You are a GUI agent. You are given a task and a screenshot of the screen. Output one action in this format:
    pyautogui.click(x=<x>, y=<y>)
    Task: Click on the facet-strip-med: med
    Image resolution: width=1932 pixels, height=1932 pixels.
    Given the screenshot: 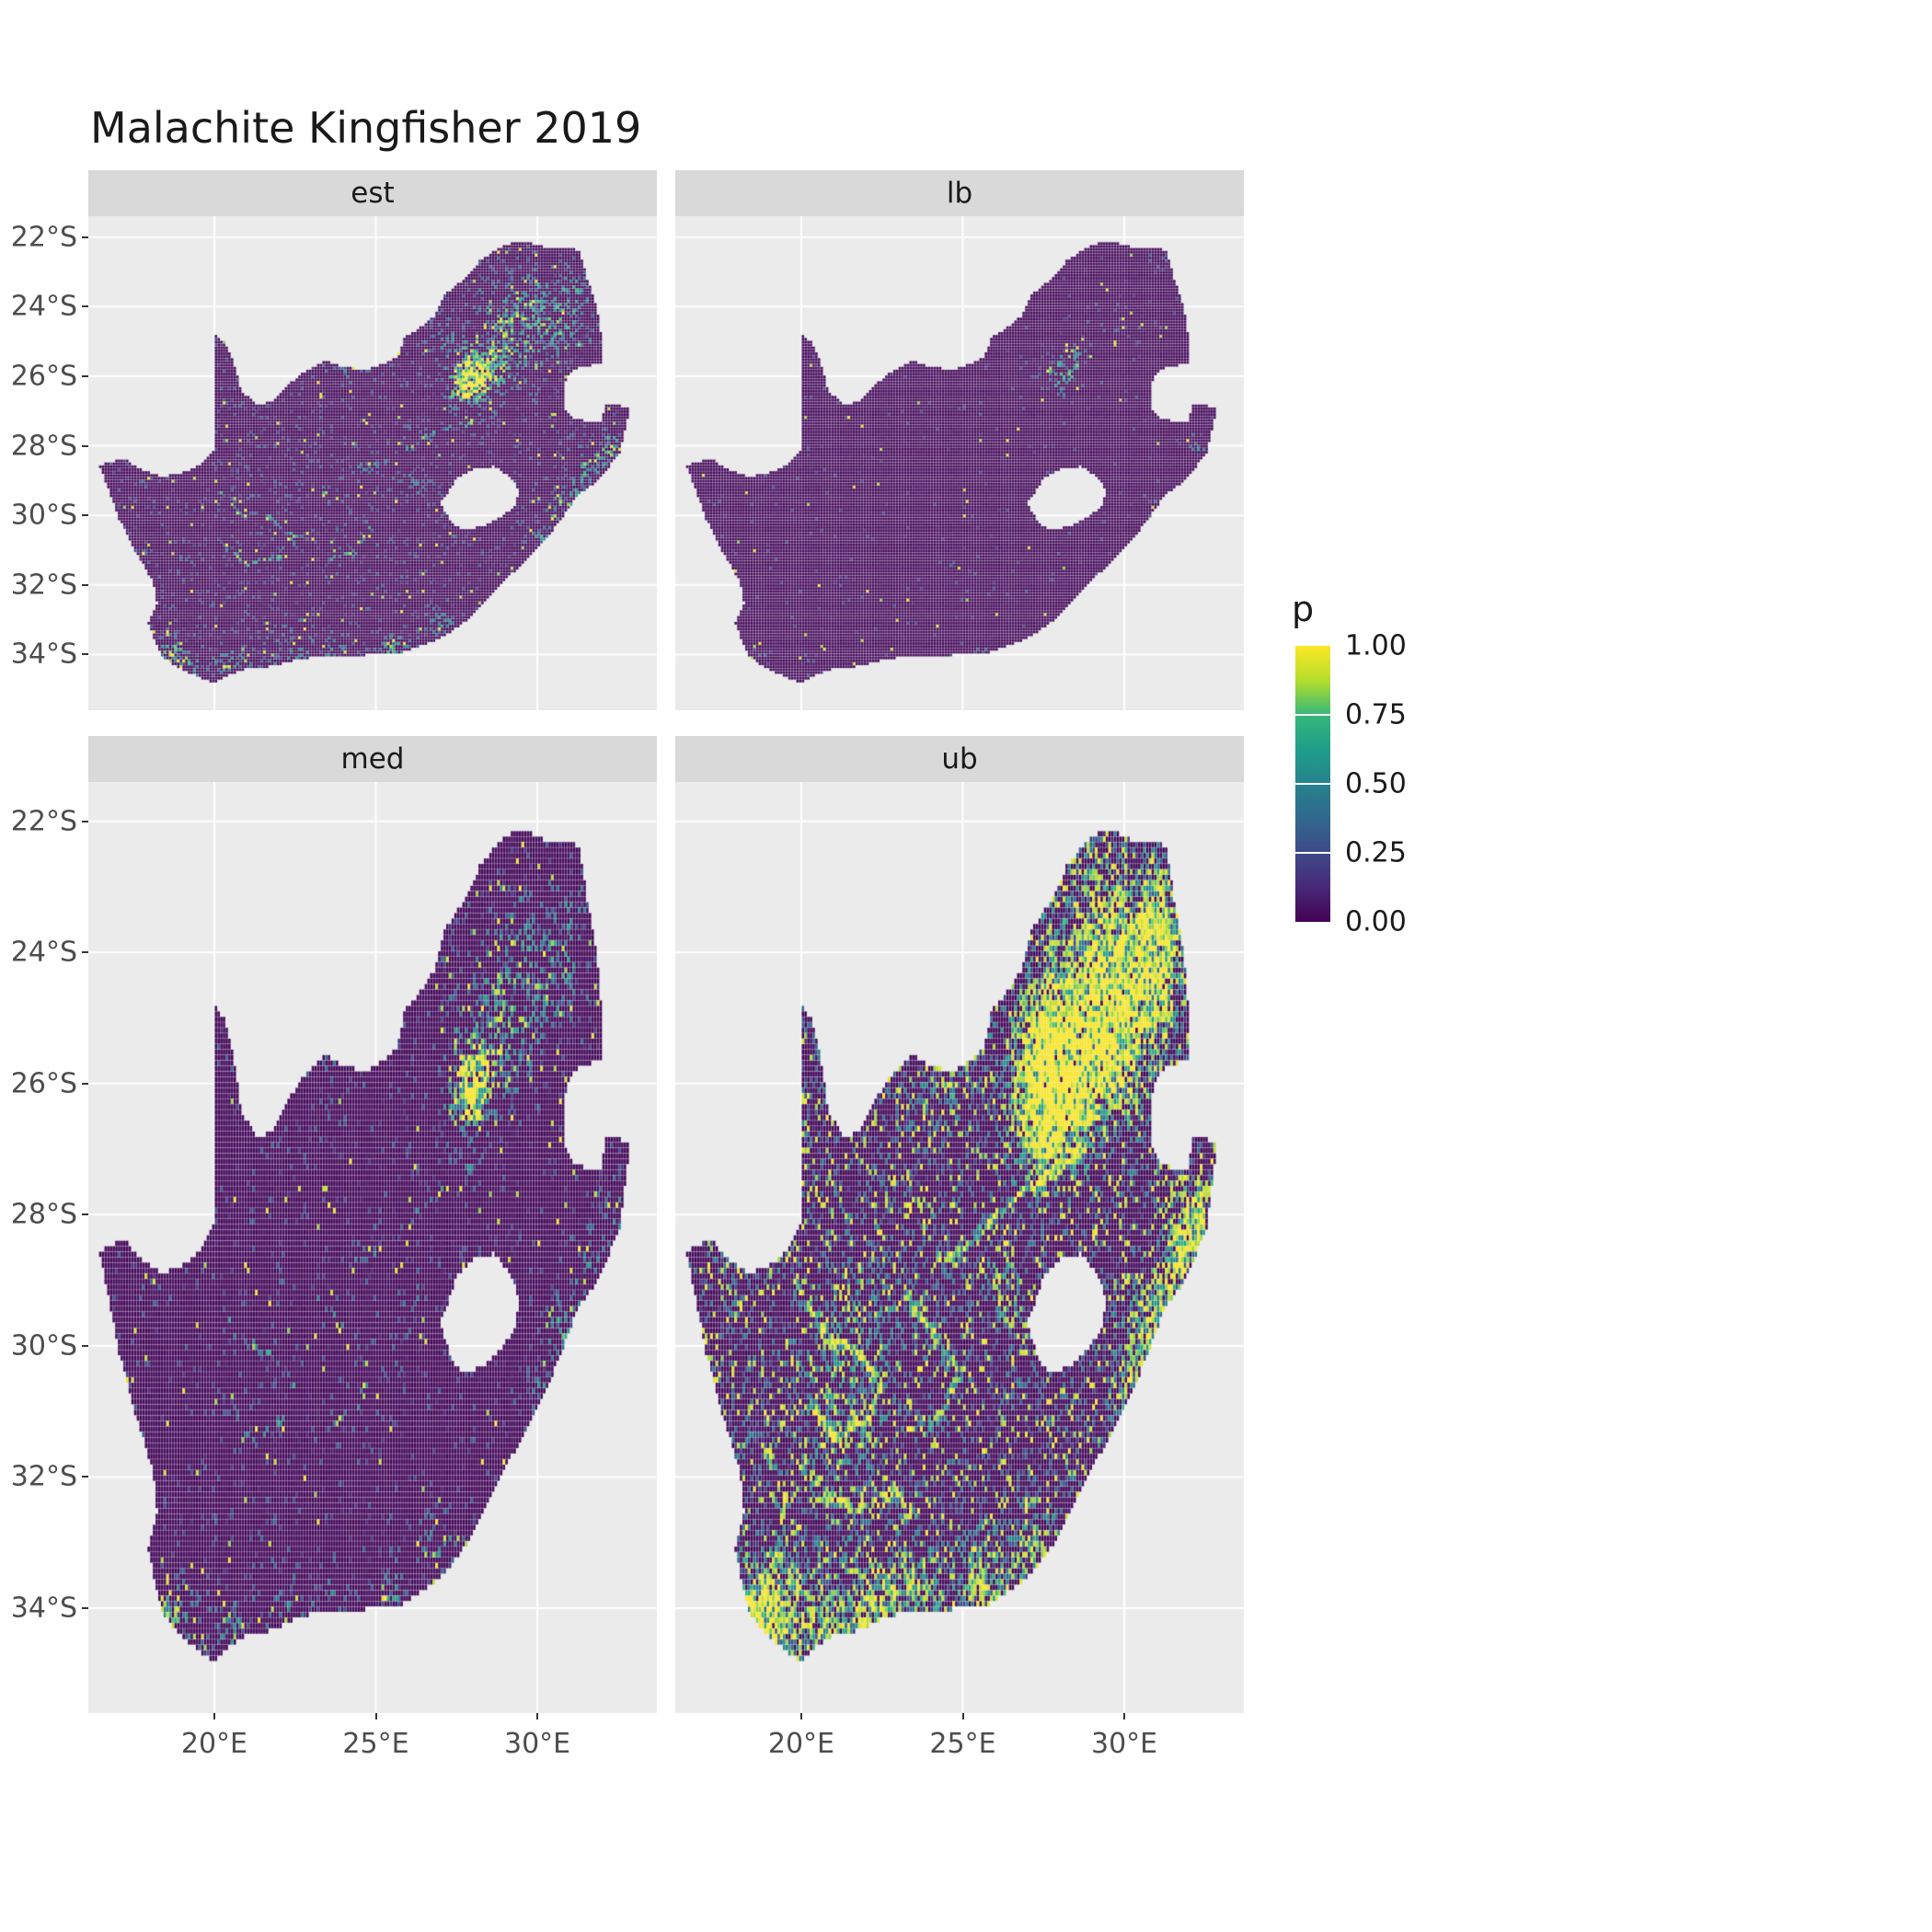 What is the action you would take?
    pyautogui.click(x=372, y=759)
    